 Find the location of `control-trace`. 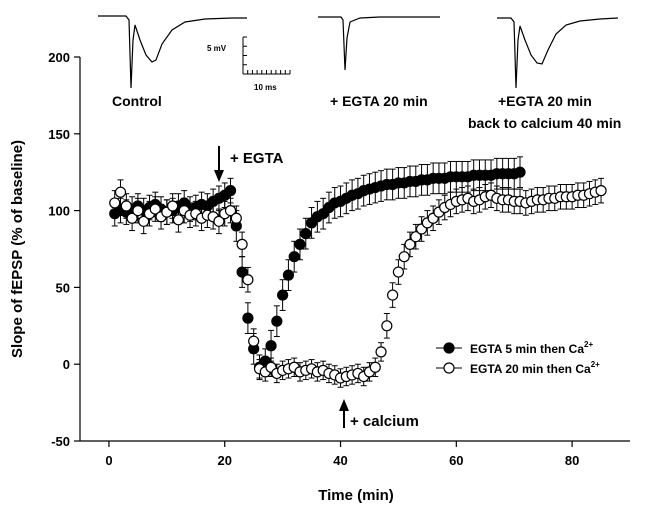

control-trace is located at coordinates (172, 52).